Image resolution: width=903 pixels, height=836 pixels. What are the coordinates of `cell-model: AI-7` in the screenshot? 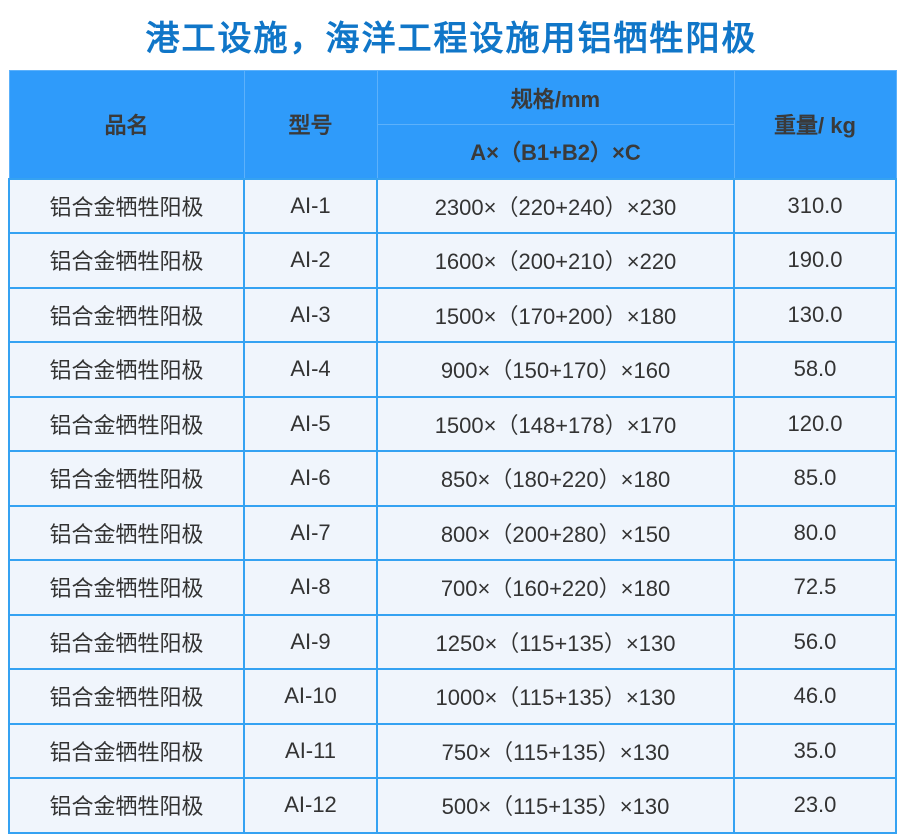 It's located at (310, 532).